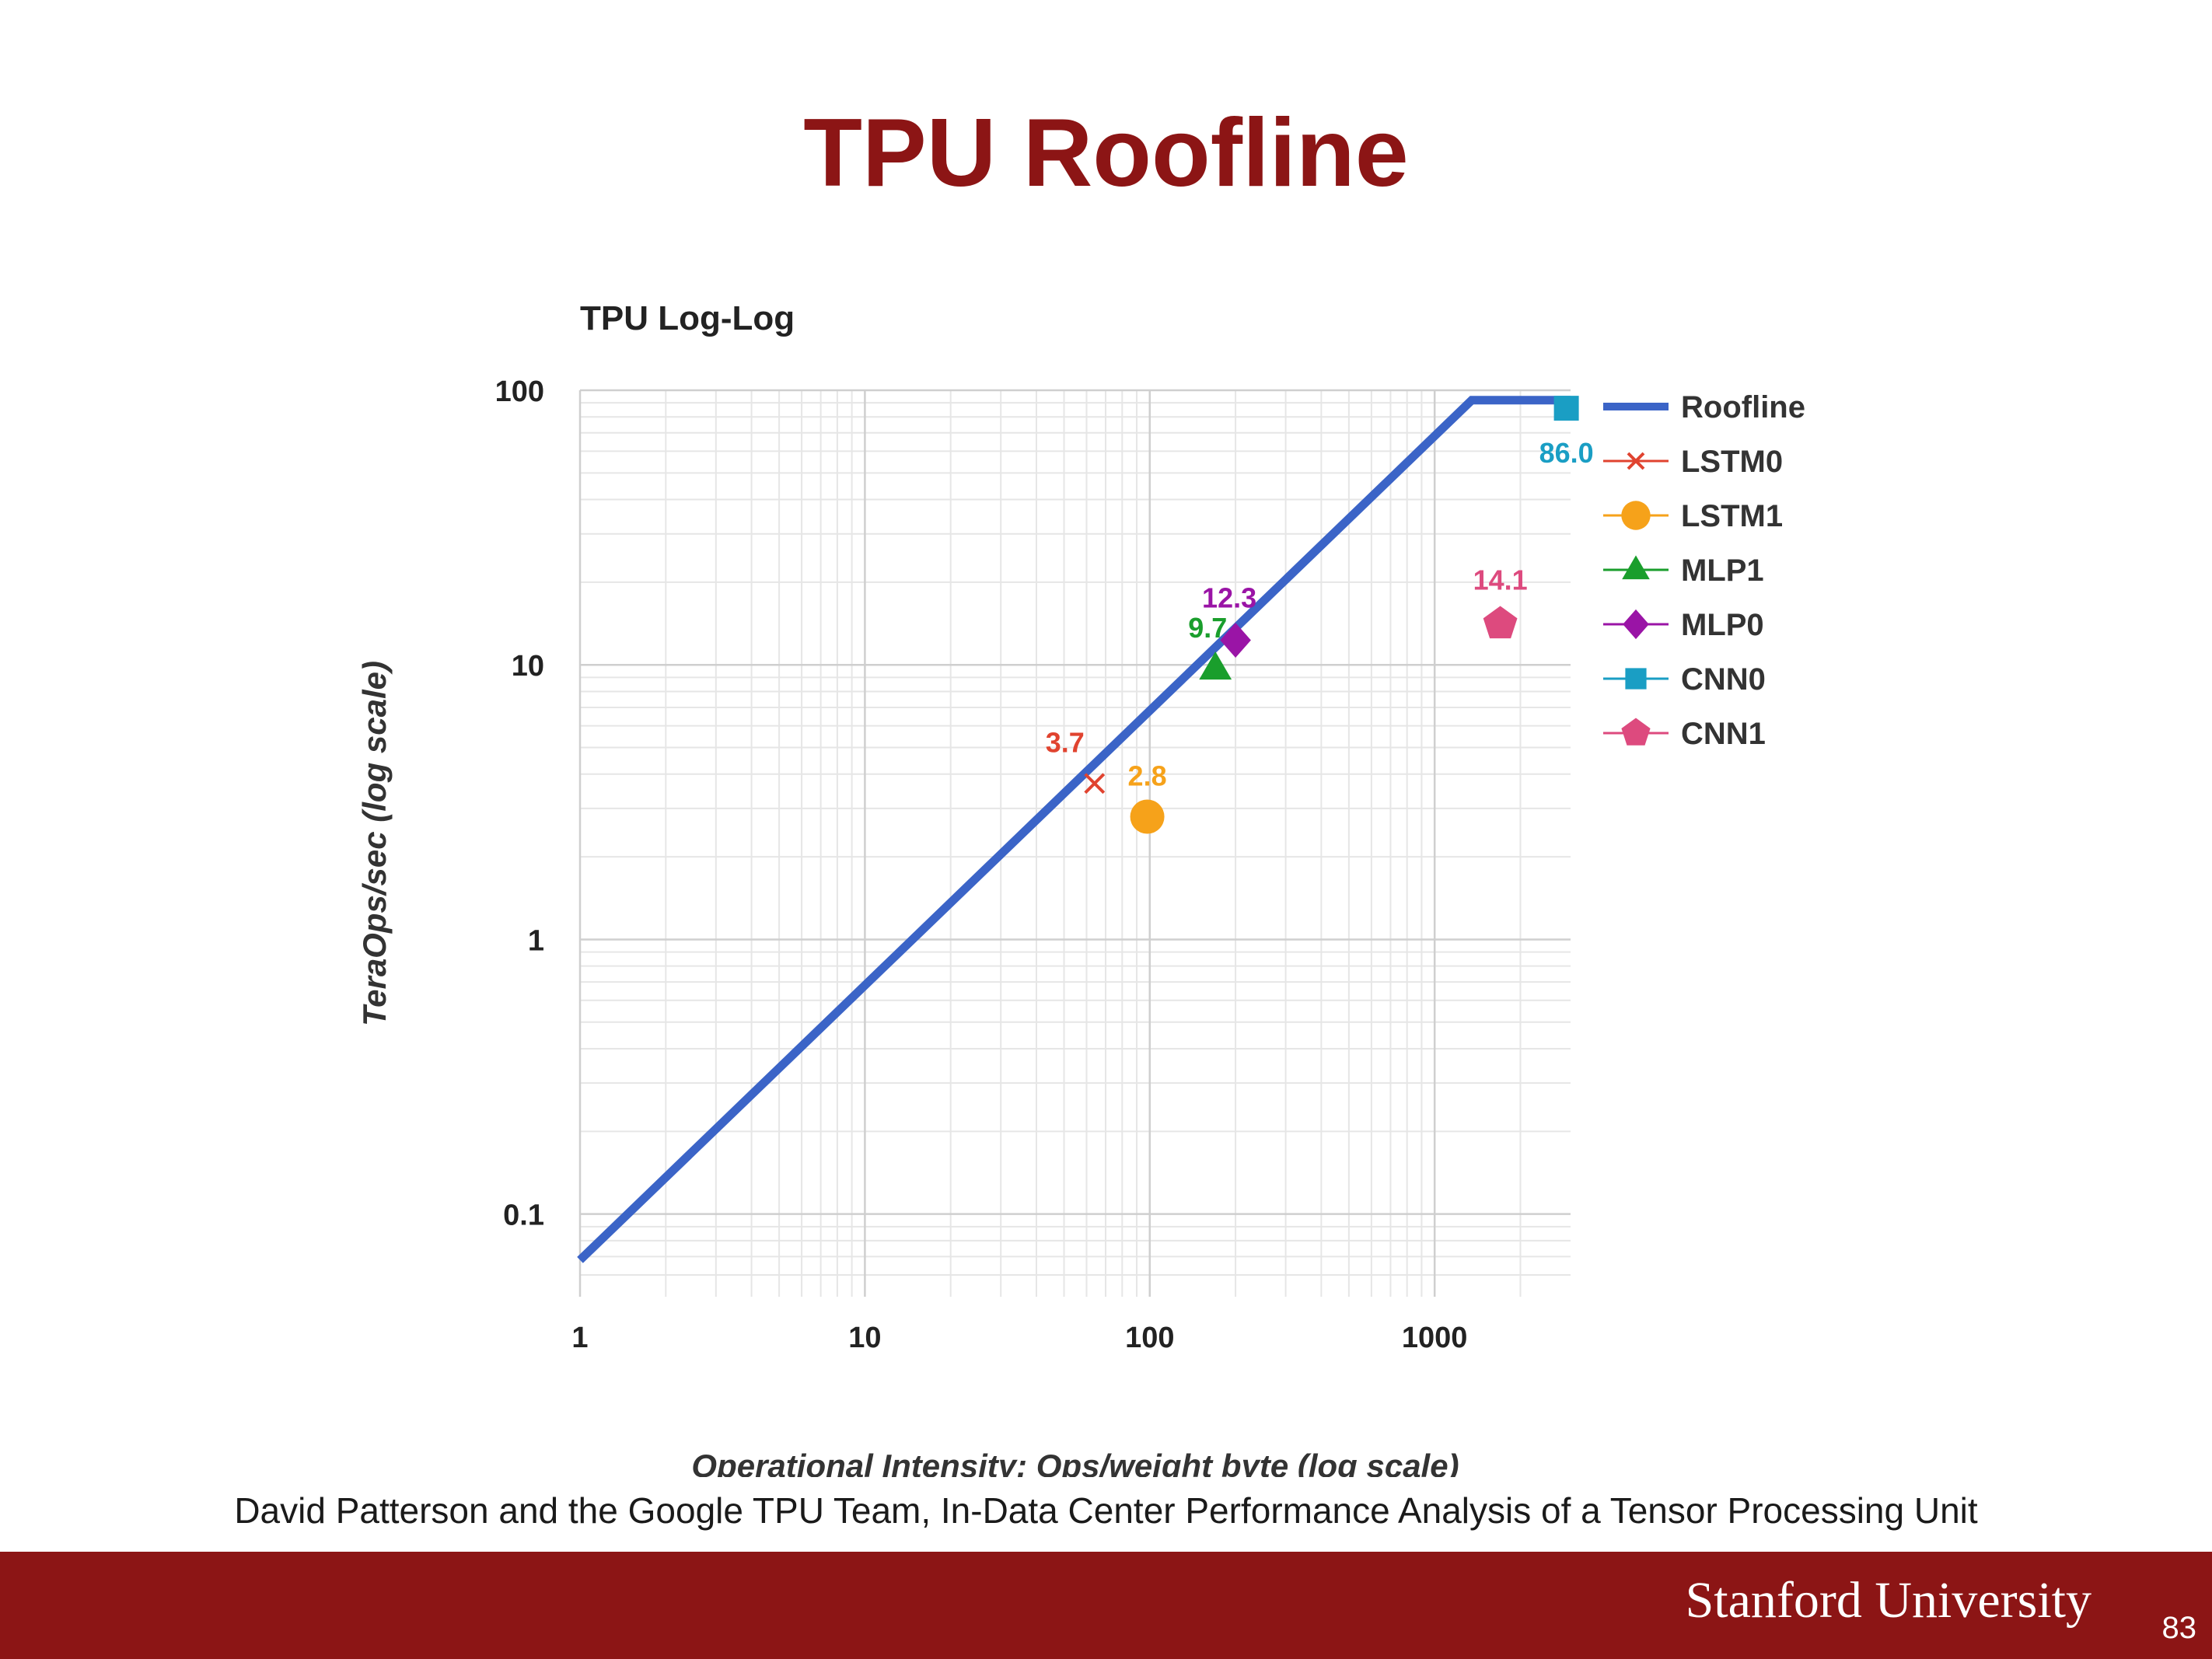 This screenshot has height=1659, width=2212. Describe the element at coordinates (1722, 625) in the screenshot. I see `legend-mlp0-label: MLP0` at that location.